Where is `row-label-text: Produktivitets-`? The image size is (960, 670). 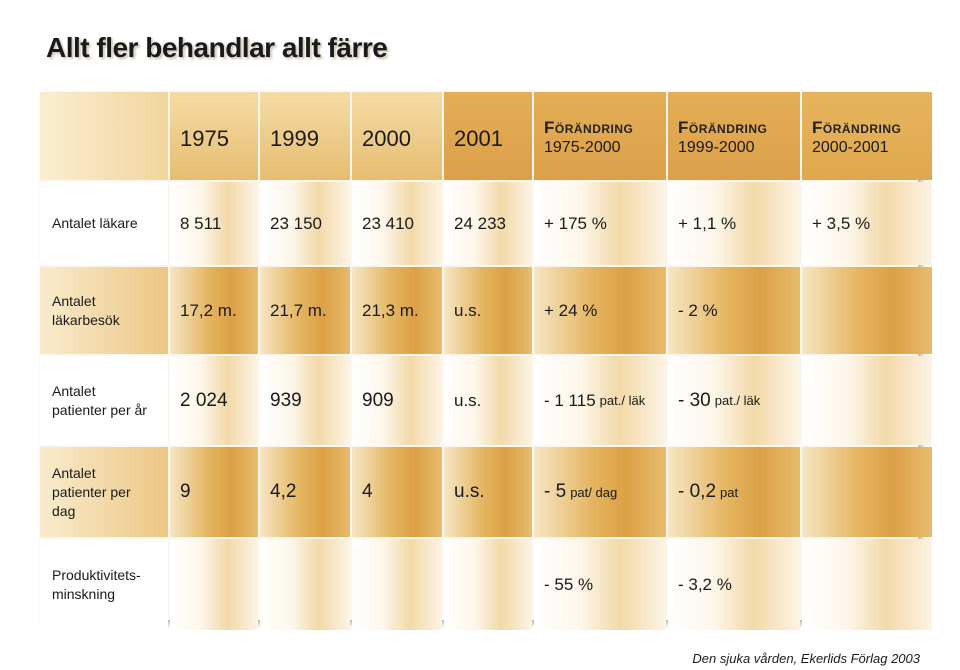
row-label-text: Produktivitets- is located at coordinates (96, 574).